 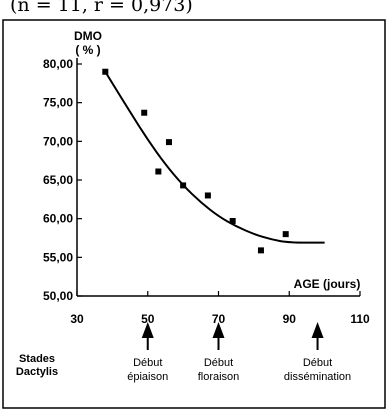 I want to click on stage-label-line2: Dactylis, so click(x=37, y=372).